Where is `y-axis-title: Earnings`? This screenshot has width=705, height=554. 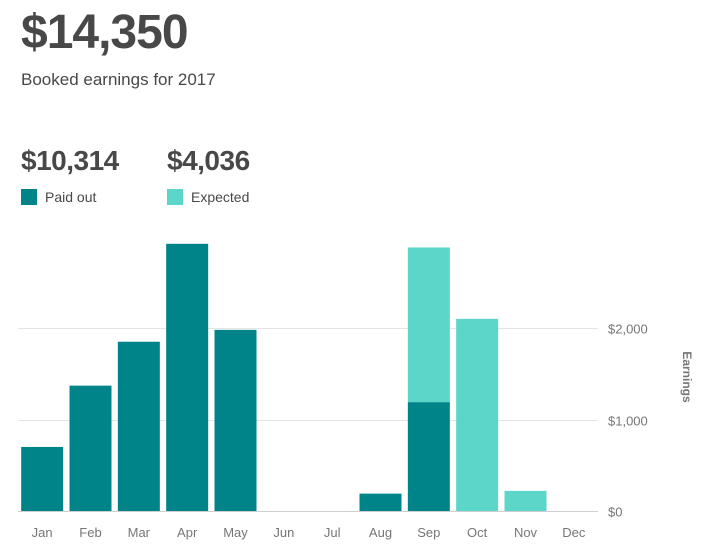 y-axis-title: Earnings is located at coordinates (687, 377).